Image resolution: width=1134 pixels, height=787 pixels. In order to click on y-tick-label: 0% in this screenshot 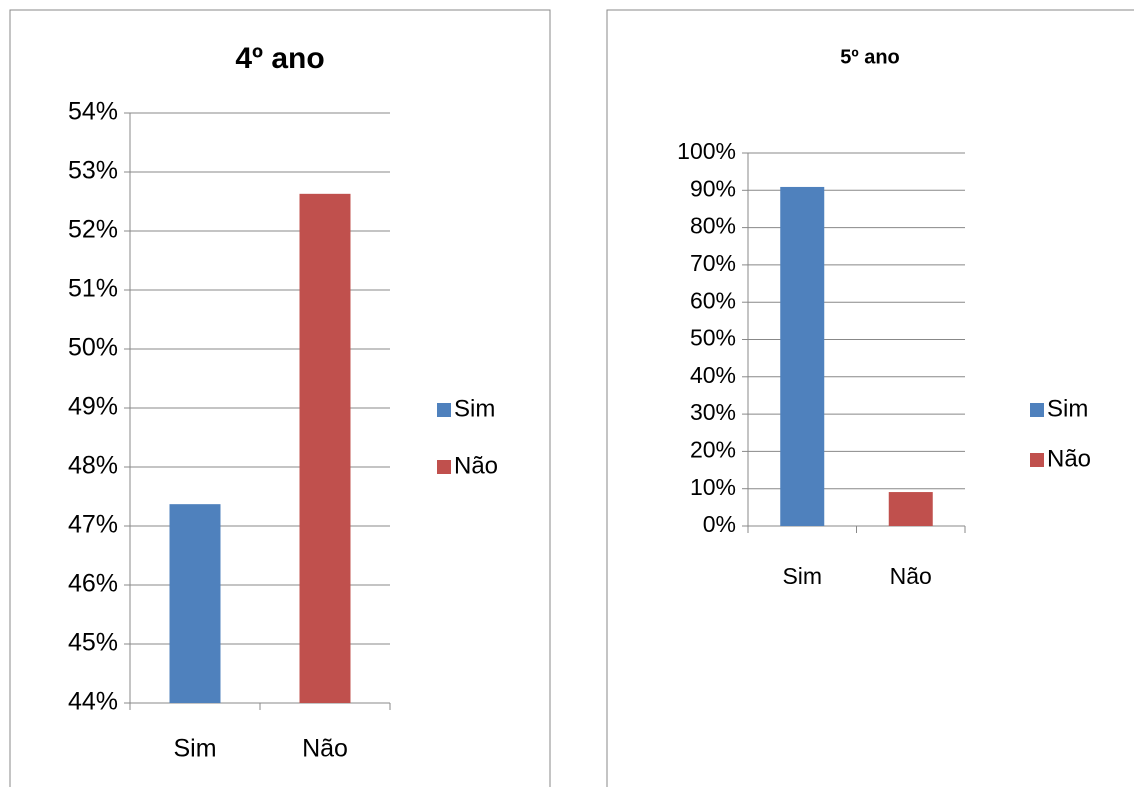, I will do `click(719, 524)`.